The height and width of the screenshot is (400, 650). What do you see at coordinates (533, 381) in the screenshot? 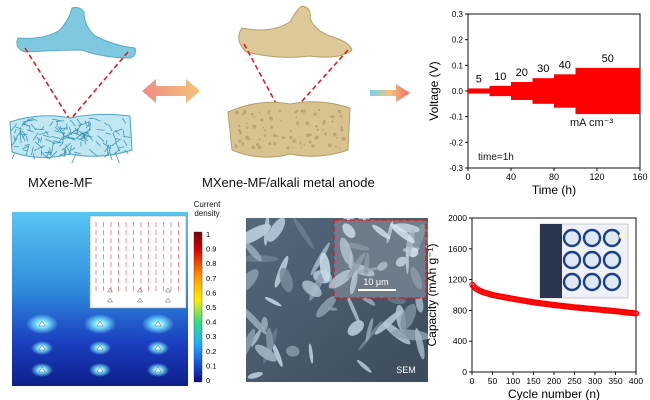
I see `capacity-x-tick-label: 150` at bounding box center [533, 381].